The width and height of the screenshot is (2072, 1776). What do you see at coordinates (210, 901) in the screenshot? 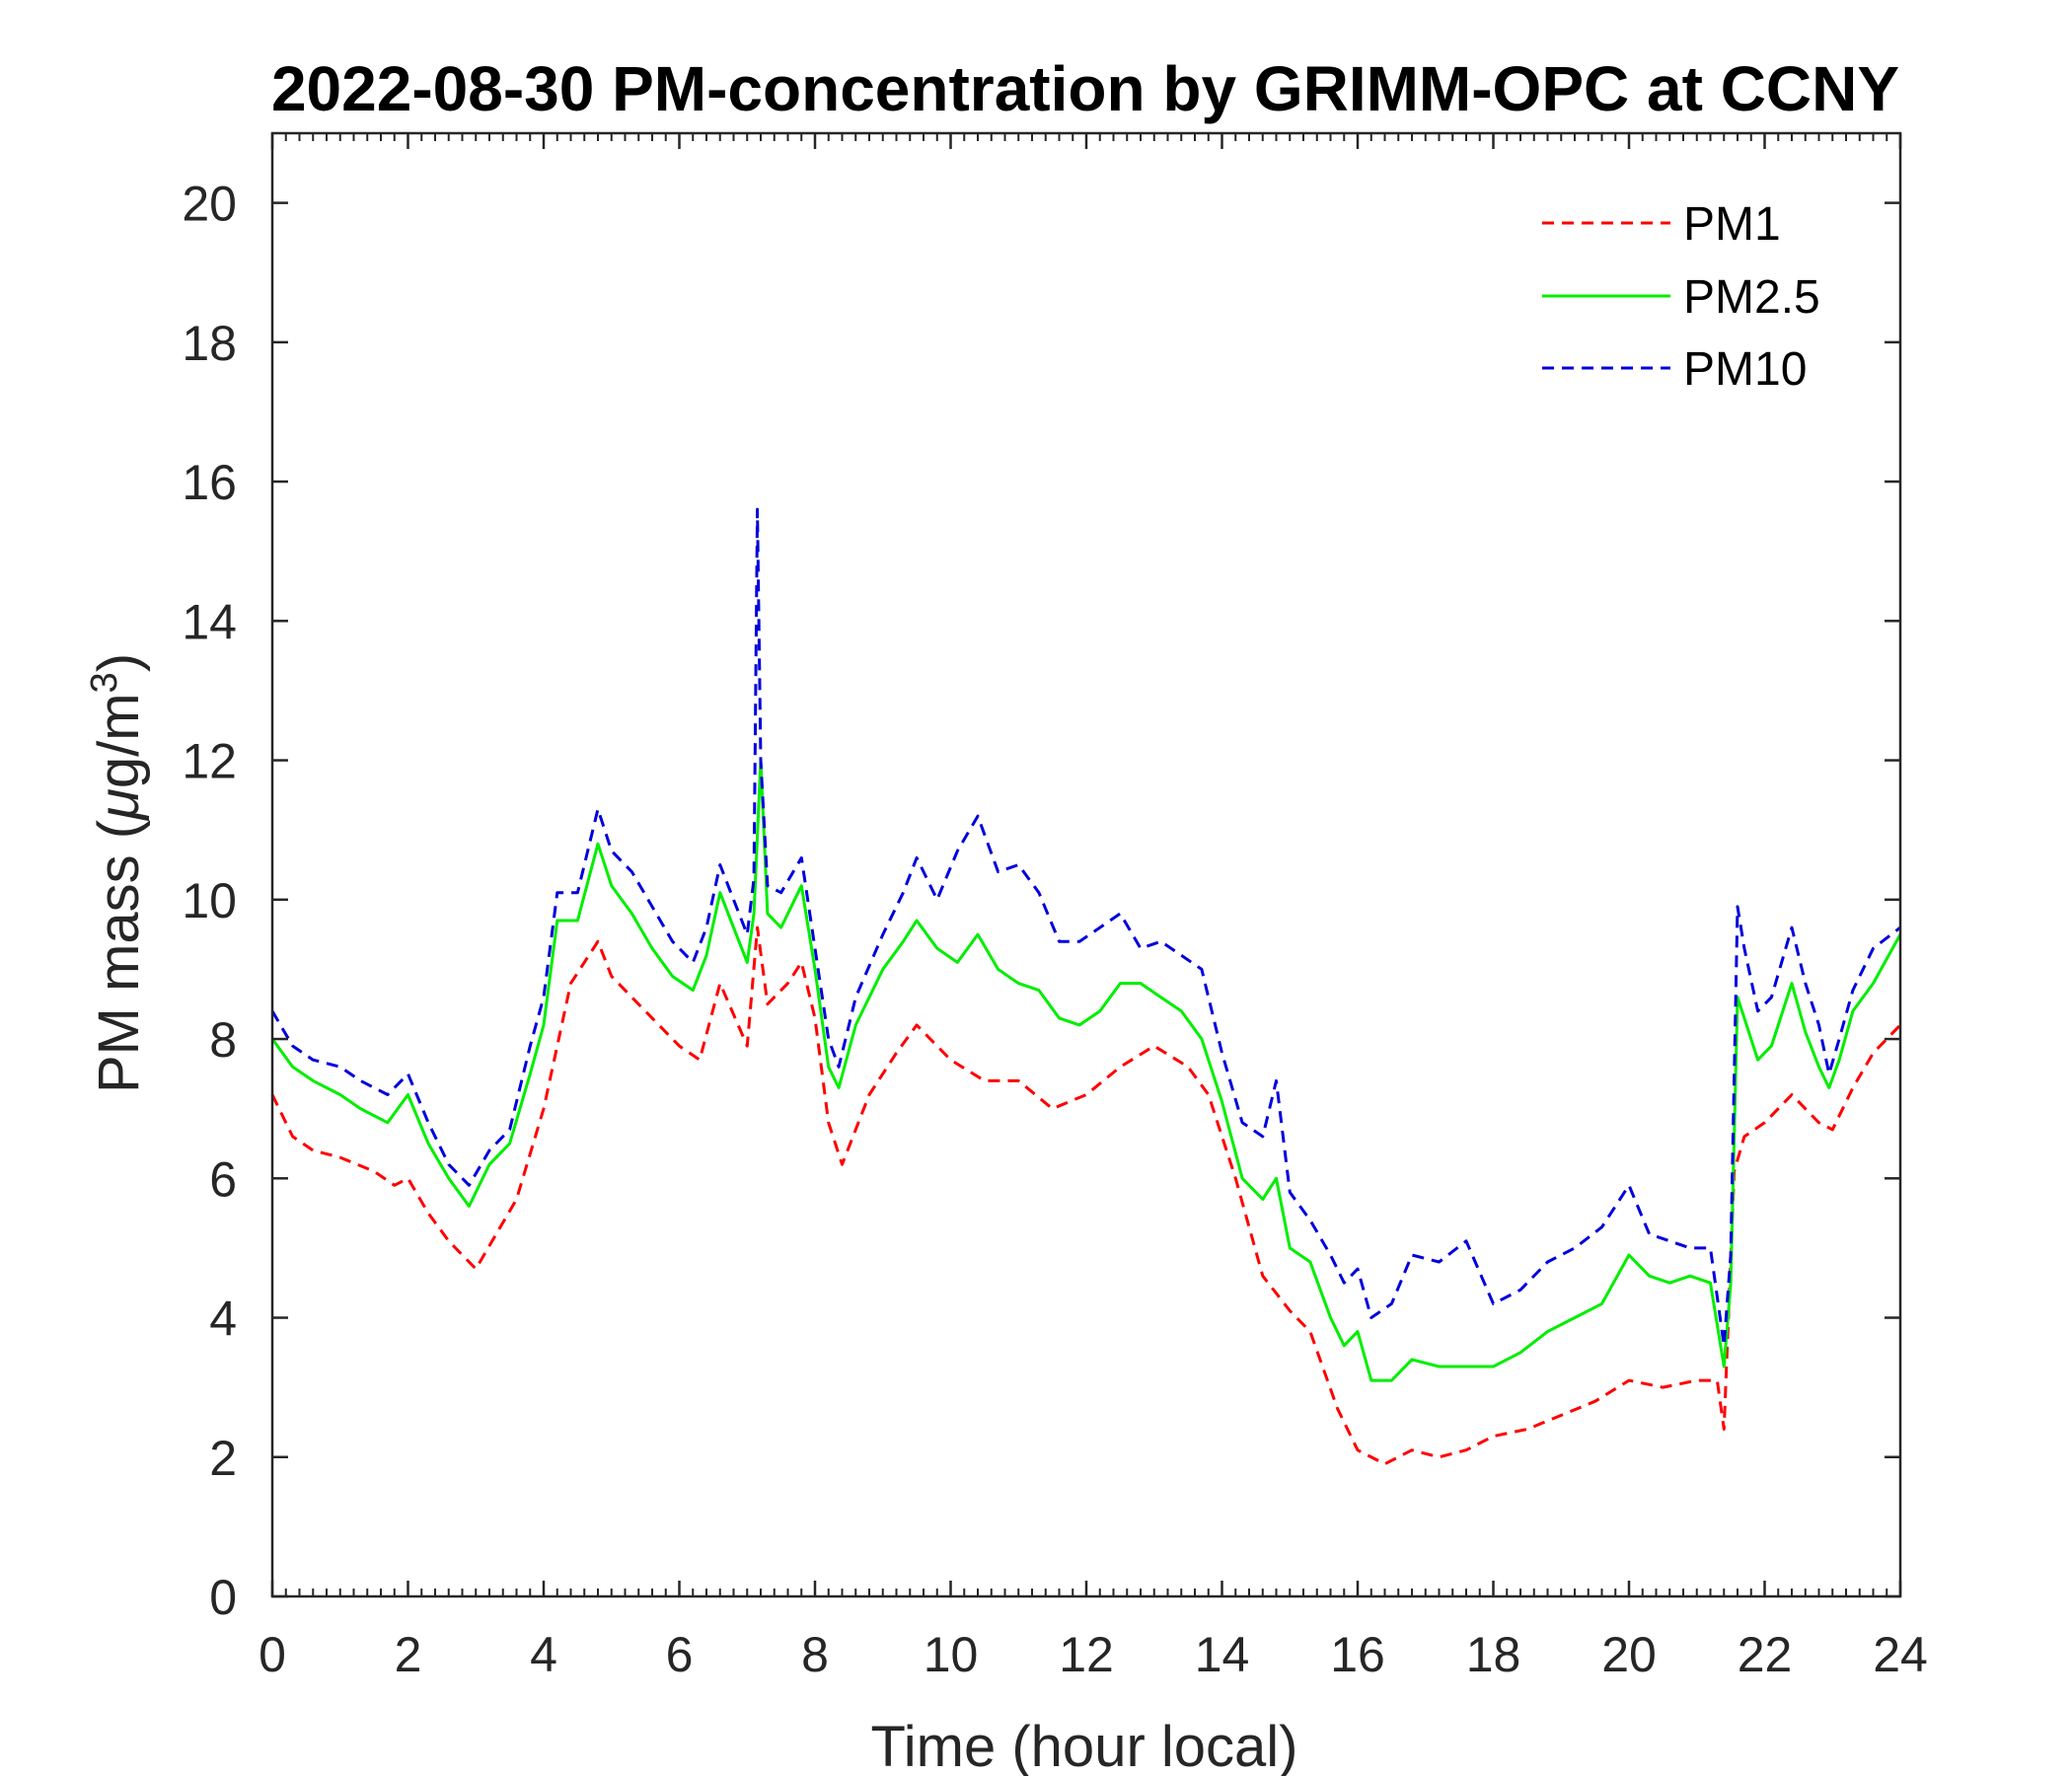
I see `y-tick-label: 10` at bounding box center [210, 901].